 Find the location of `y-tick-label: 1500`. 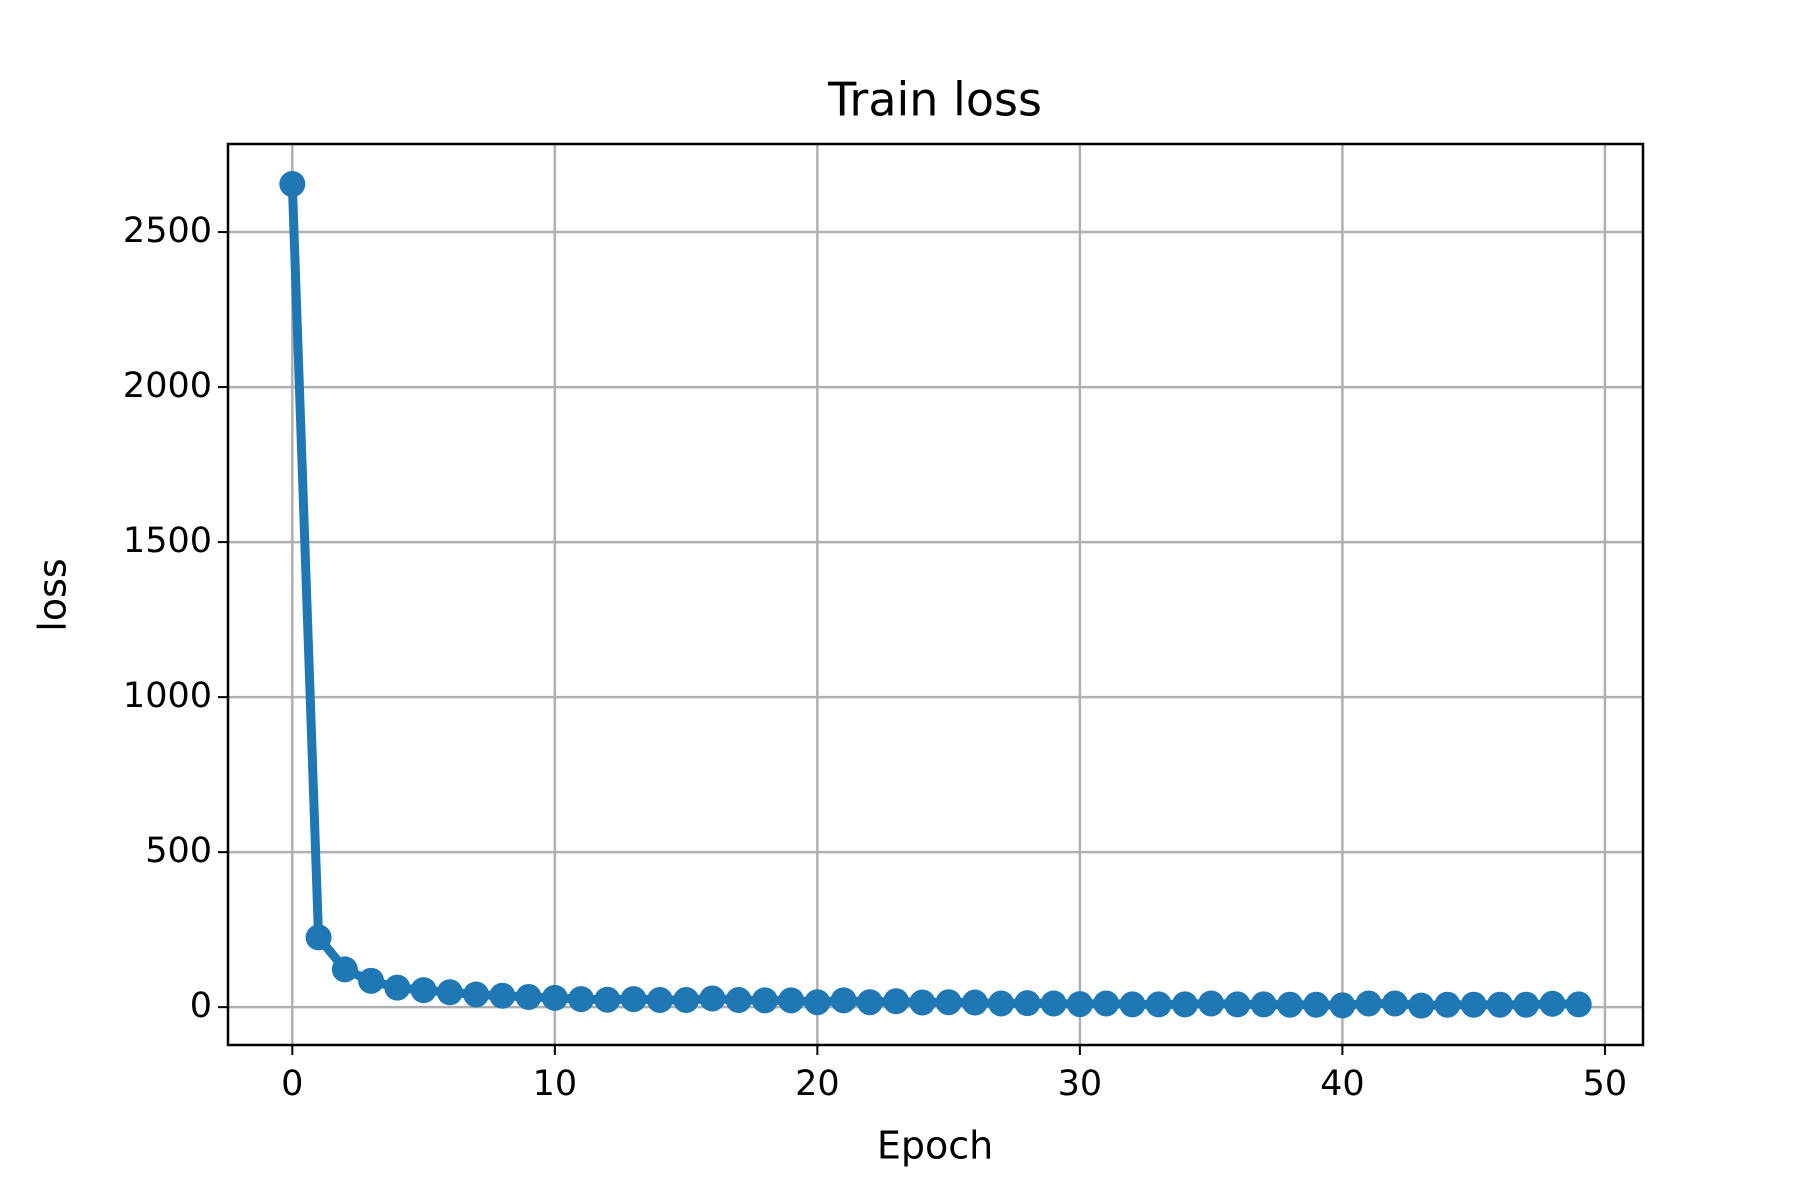

y-tick-label: 1500 is located at coordinates (167, 541).